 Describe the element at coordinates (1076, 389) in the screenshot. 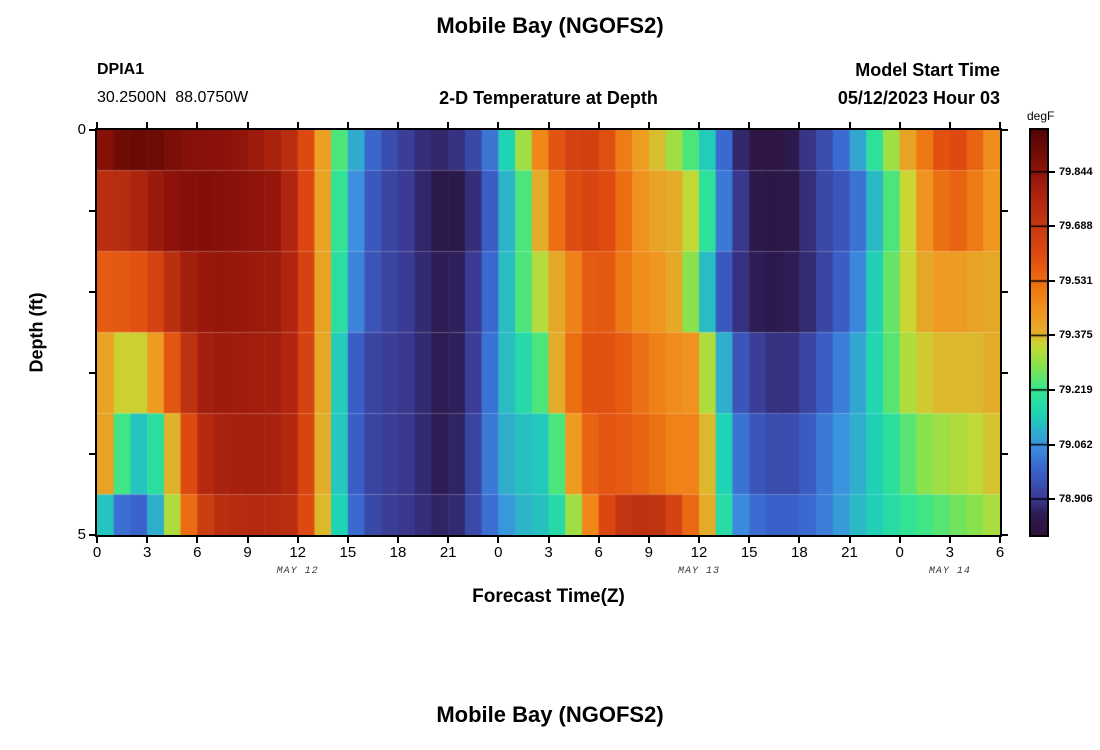

I see `colorbar-tick-label: 79.219` at that location.